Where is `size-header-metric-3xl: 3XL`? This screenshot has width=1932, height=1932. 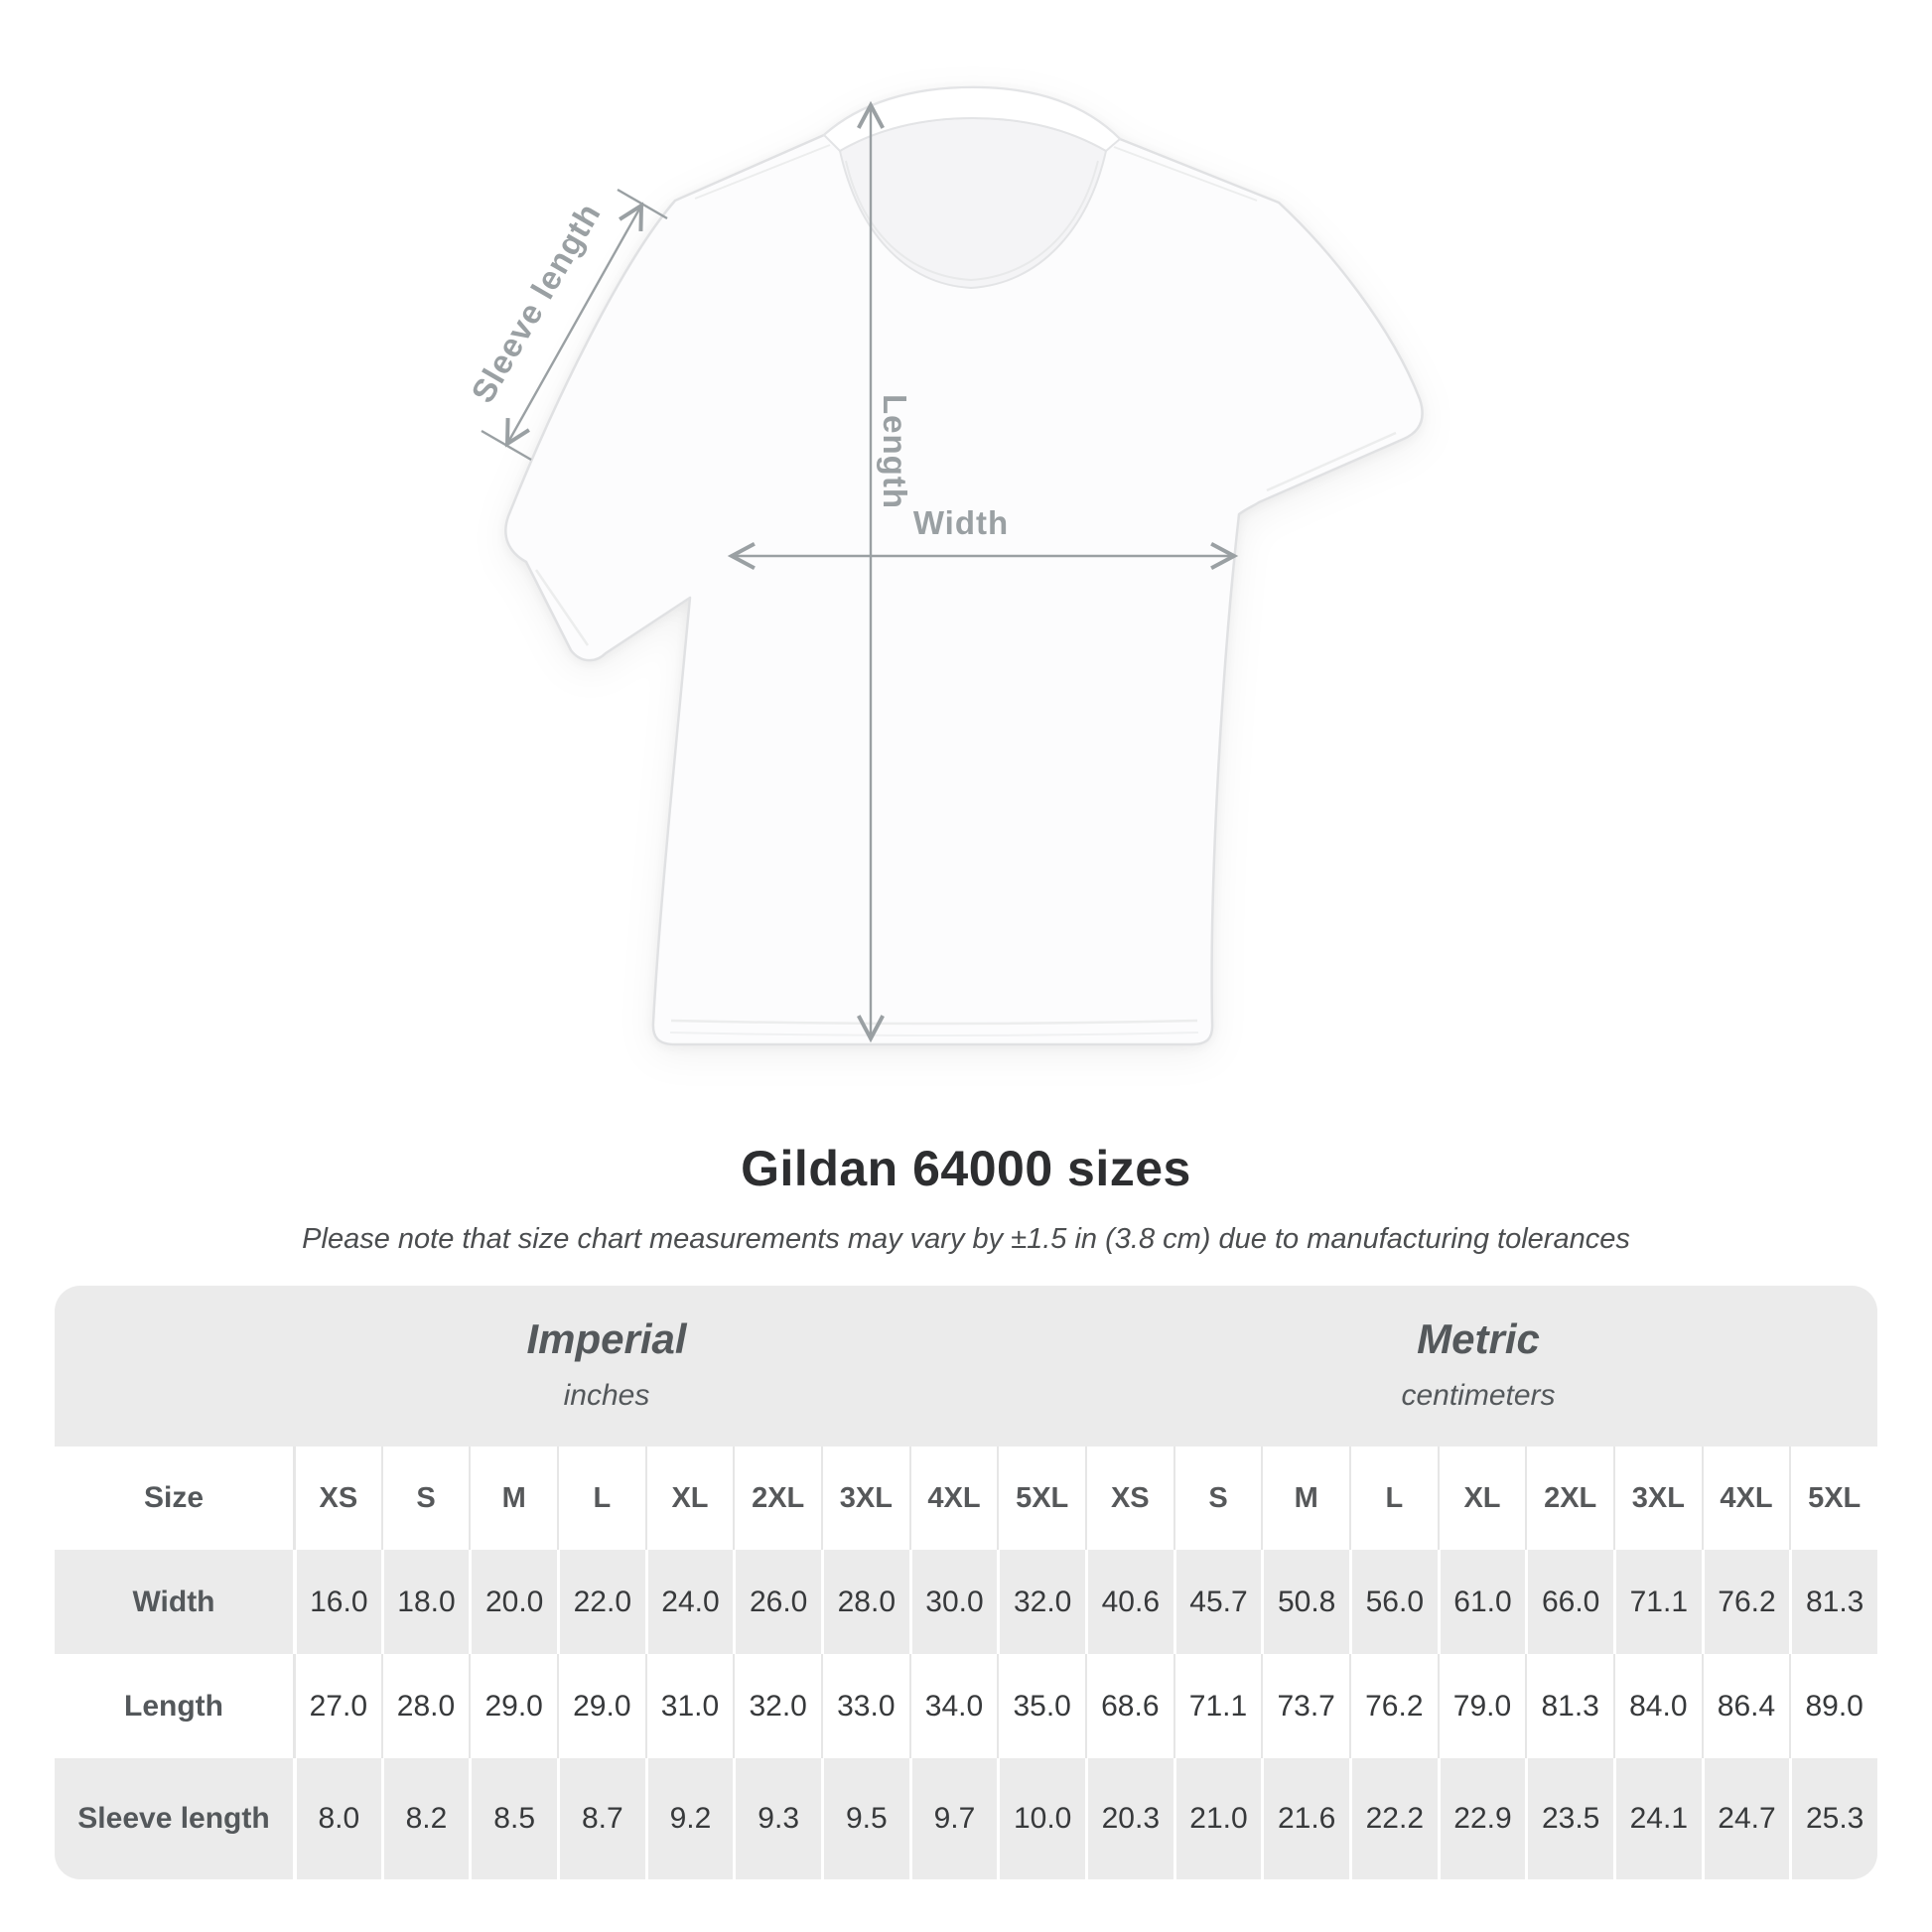 size-header-metric-3xl: 3XL is located at coordinates (1657, 1499).